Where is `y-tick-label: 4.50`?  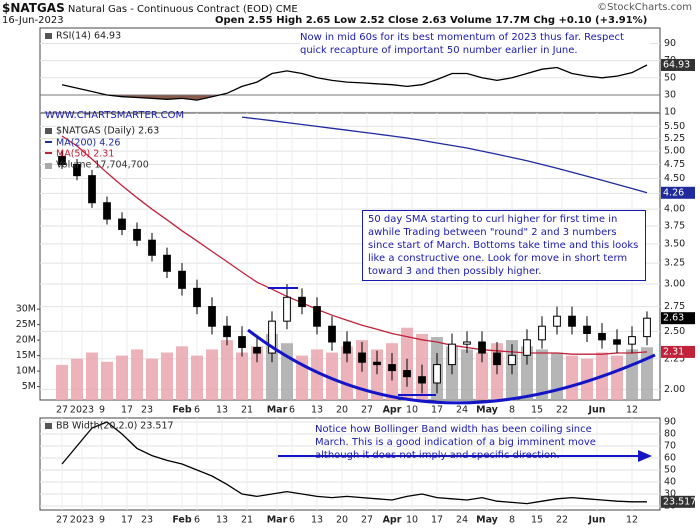
y-tick-label: 4.50 is located at coordinates (674, 178).